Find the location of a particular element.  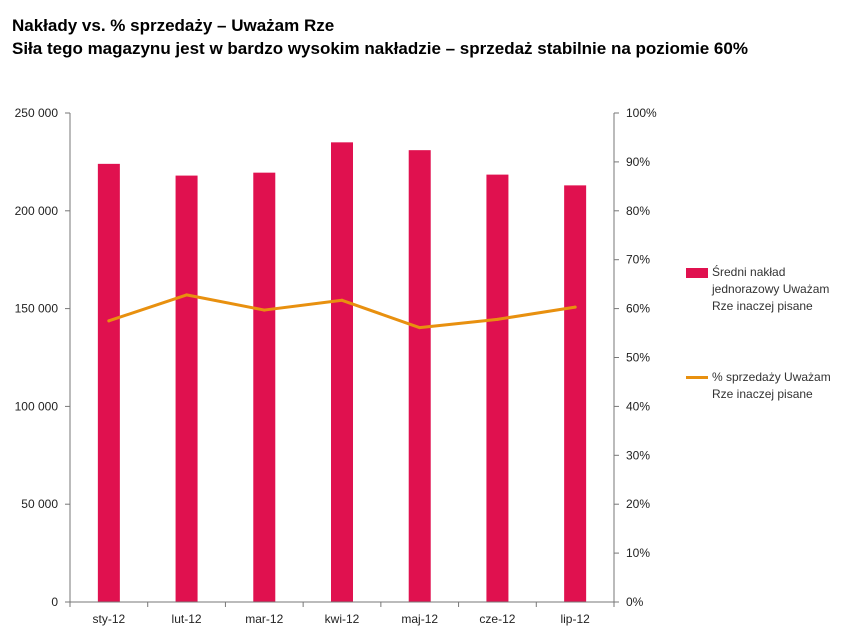

legend-swatch-line is located at coordinates (697, 377).